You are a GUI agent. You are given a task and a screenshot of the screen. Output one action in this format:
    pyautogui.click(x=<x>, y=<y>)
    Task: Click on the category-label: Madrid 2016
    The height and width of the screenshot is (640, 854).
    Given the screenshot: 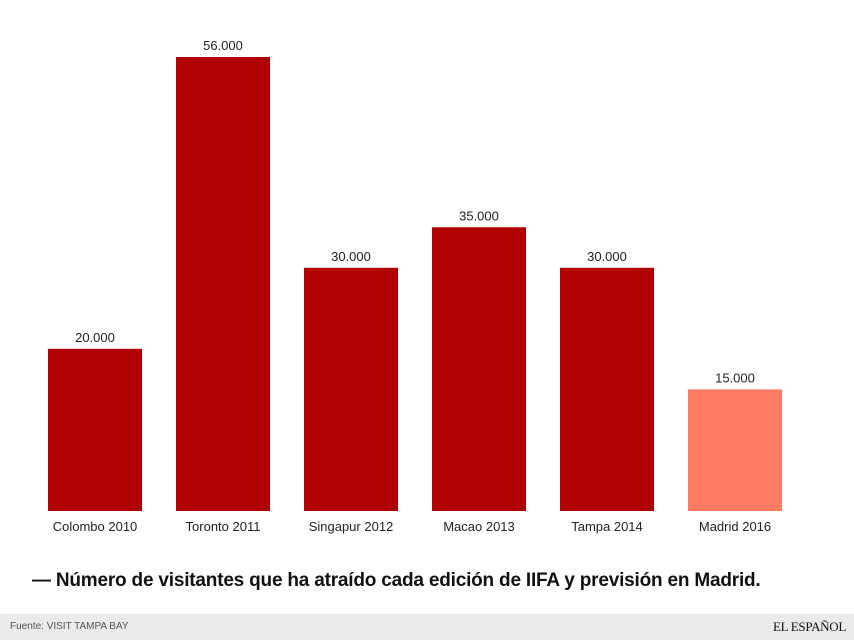 What is the action you would take?
    pyautogui.click(x=735, y=526)
    